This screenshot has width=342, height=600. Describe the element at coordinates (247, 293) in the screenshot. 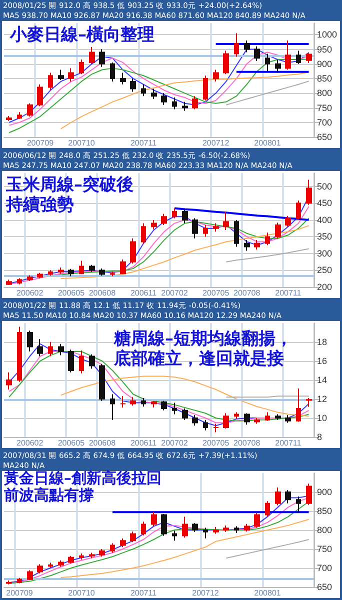

I see `x-tick-label: 200708` at that location.